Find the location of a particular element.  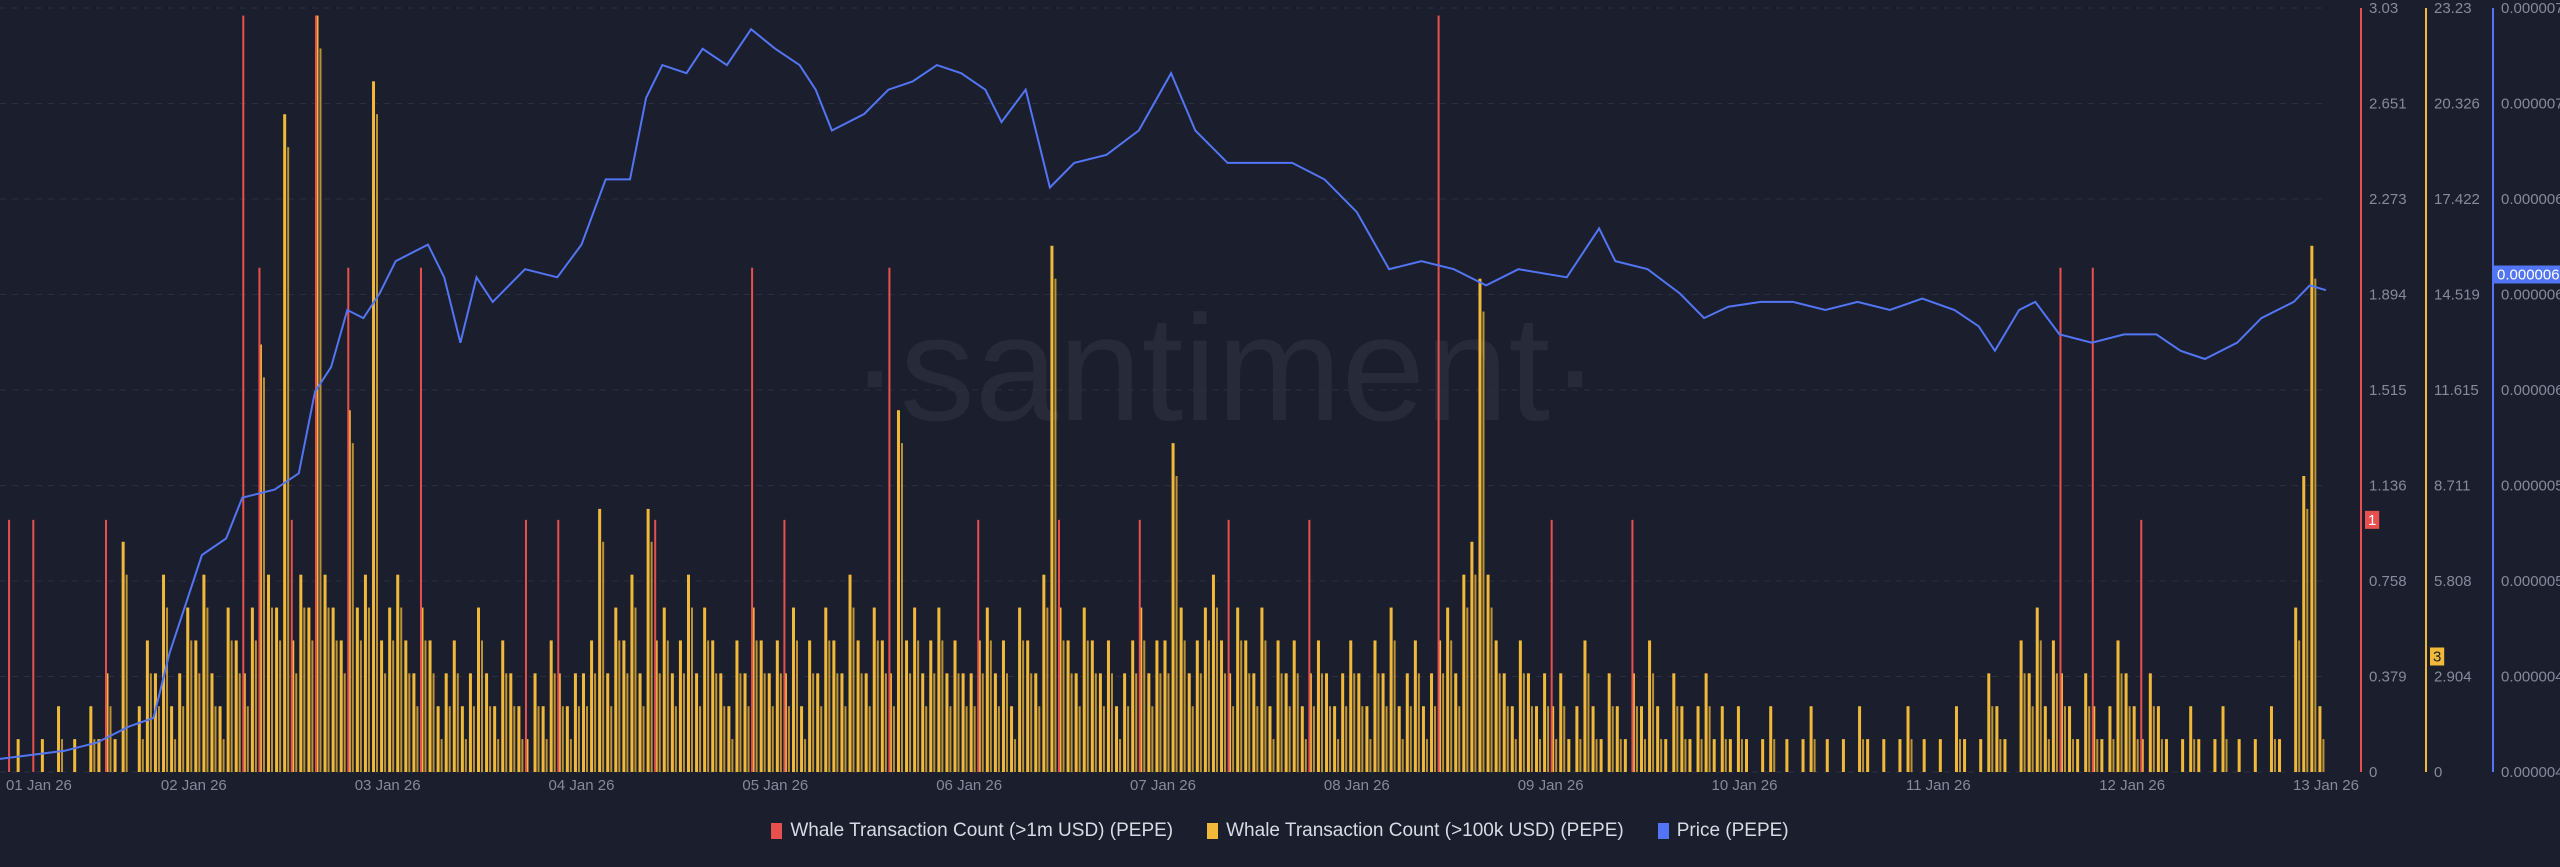

axis-tick-label: 0.000004 is located at coordinates (2530, 772).